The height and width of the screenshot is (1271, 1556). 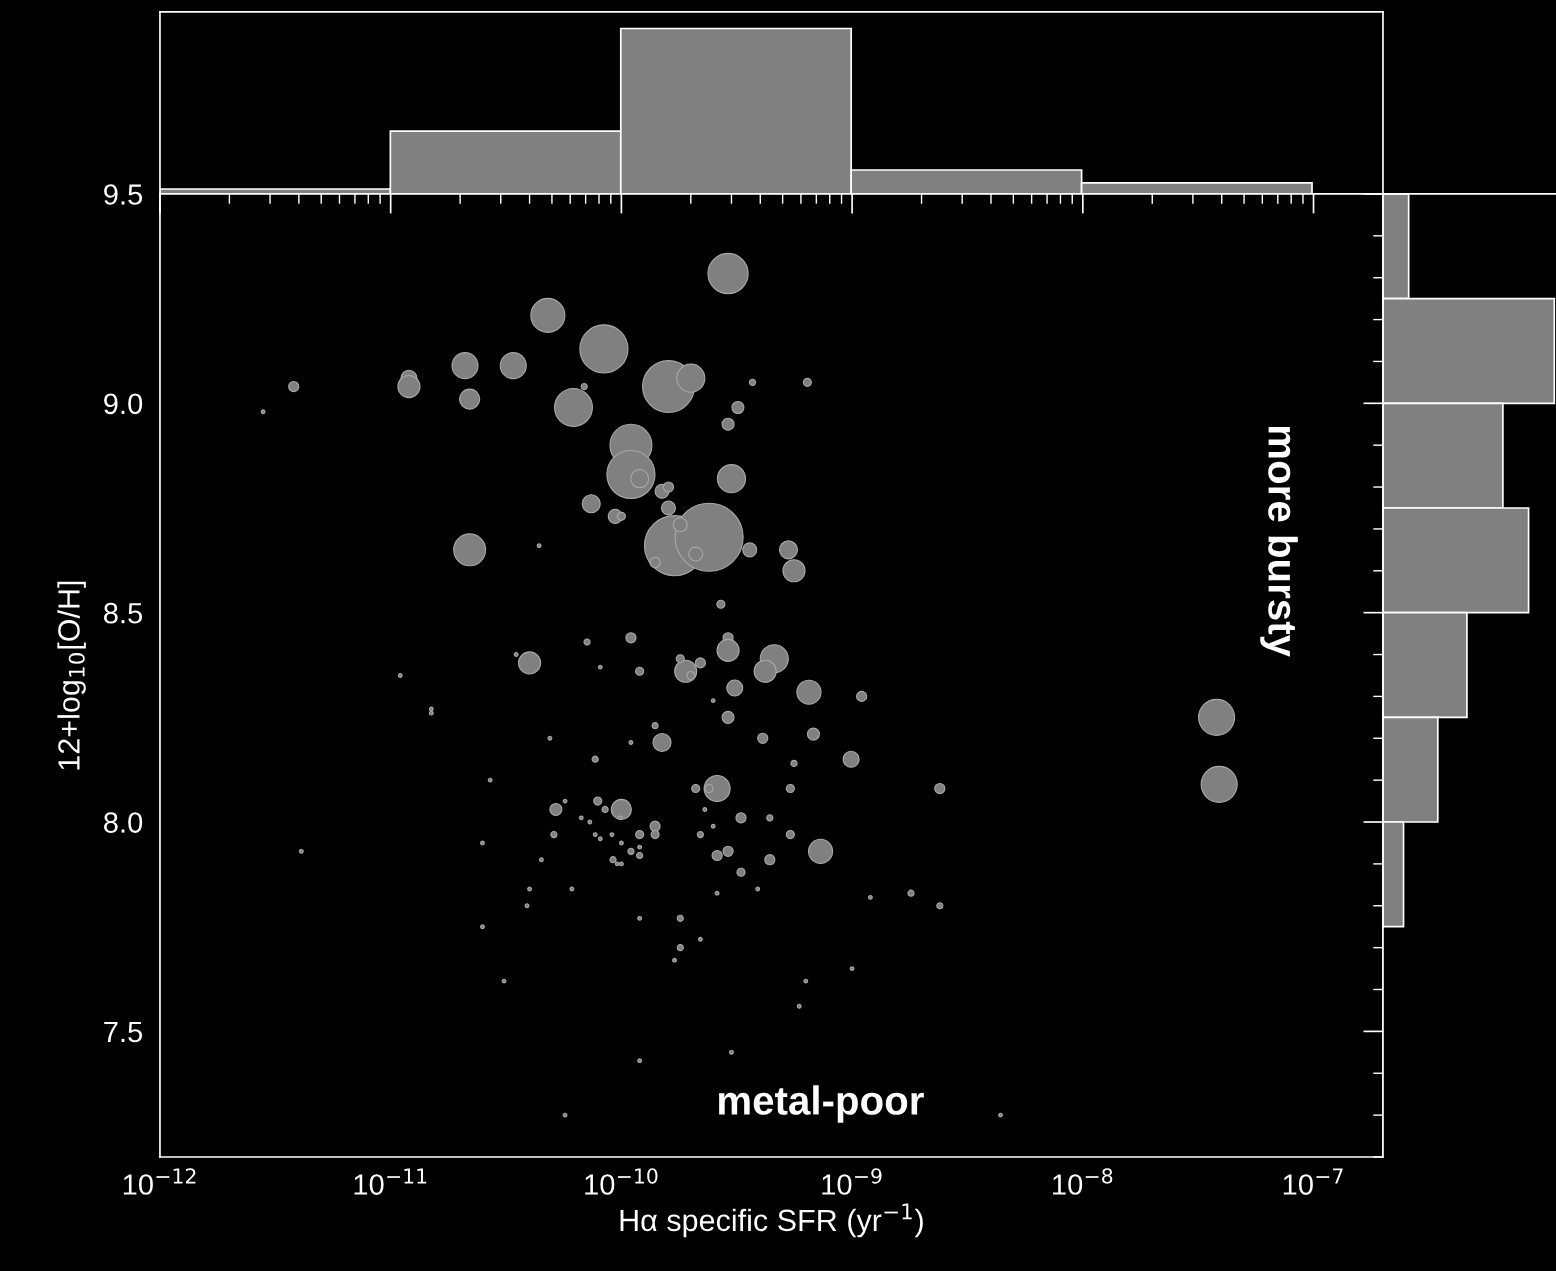 I want to click on y-tick-label: 7.5, so click(x=123, y=1032).